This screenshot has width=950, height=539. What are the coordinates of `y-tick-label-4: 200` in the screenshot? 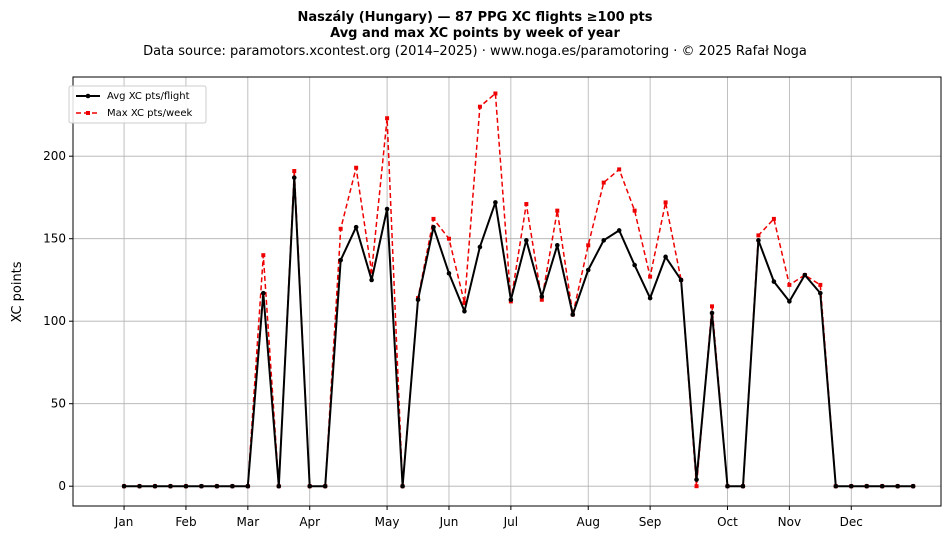 It's located at (54, 156).